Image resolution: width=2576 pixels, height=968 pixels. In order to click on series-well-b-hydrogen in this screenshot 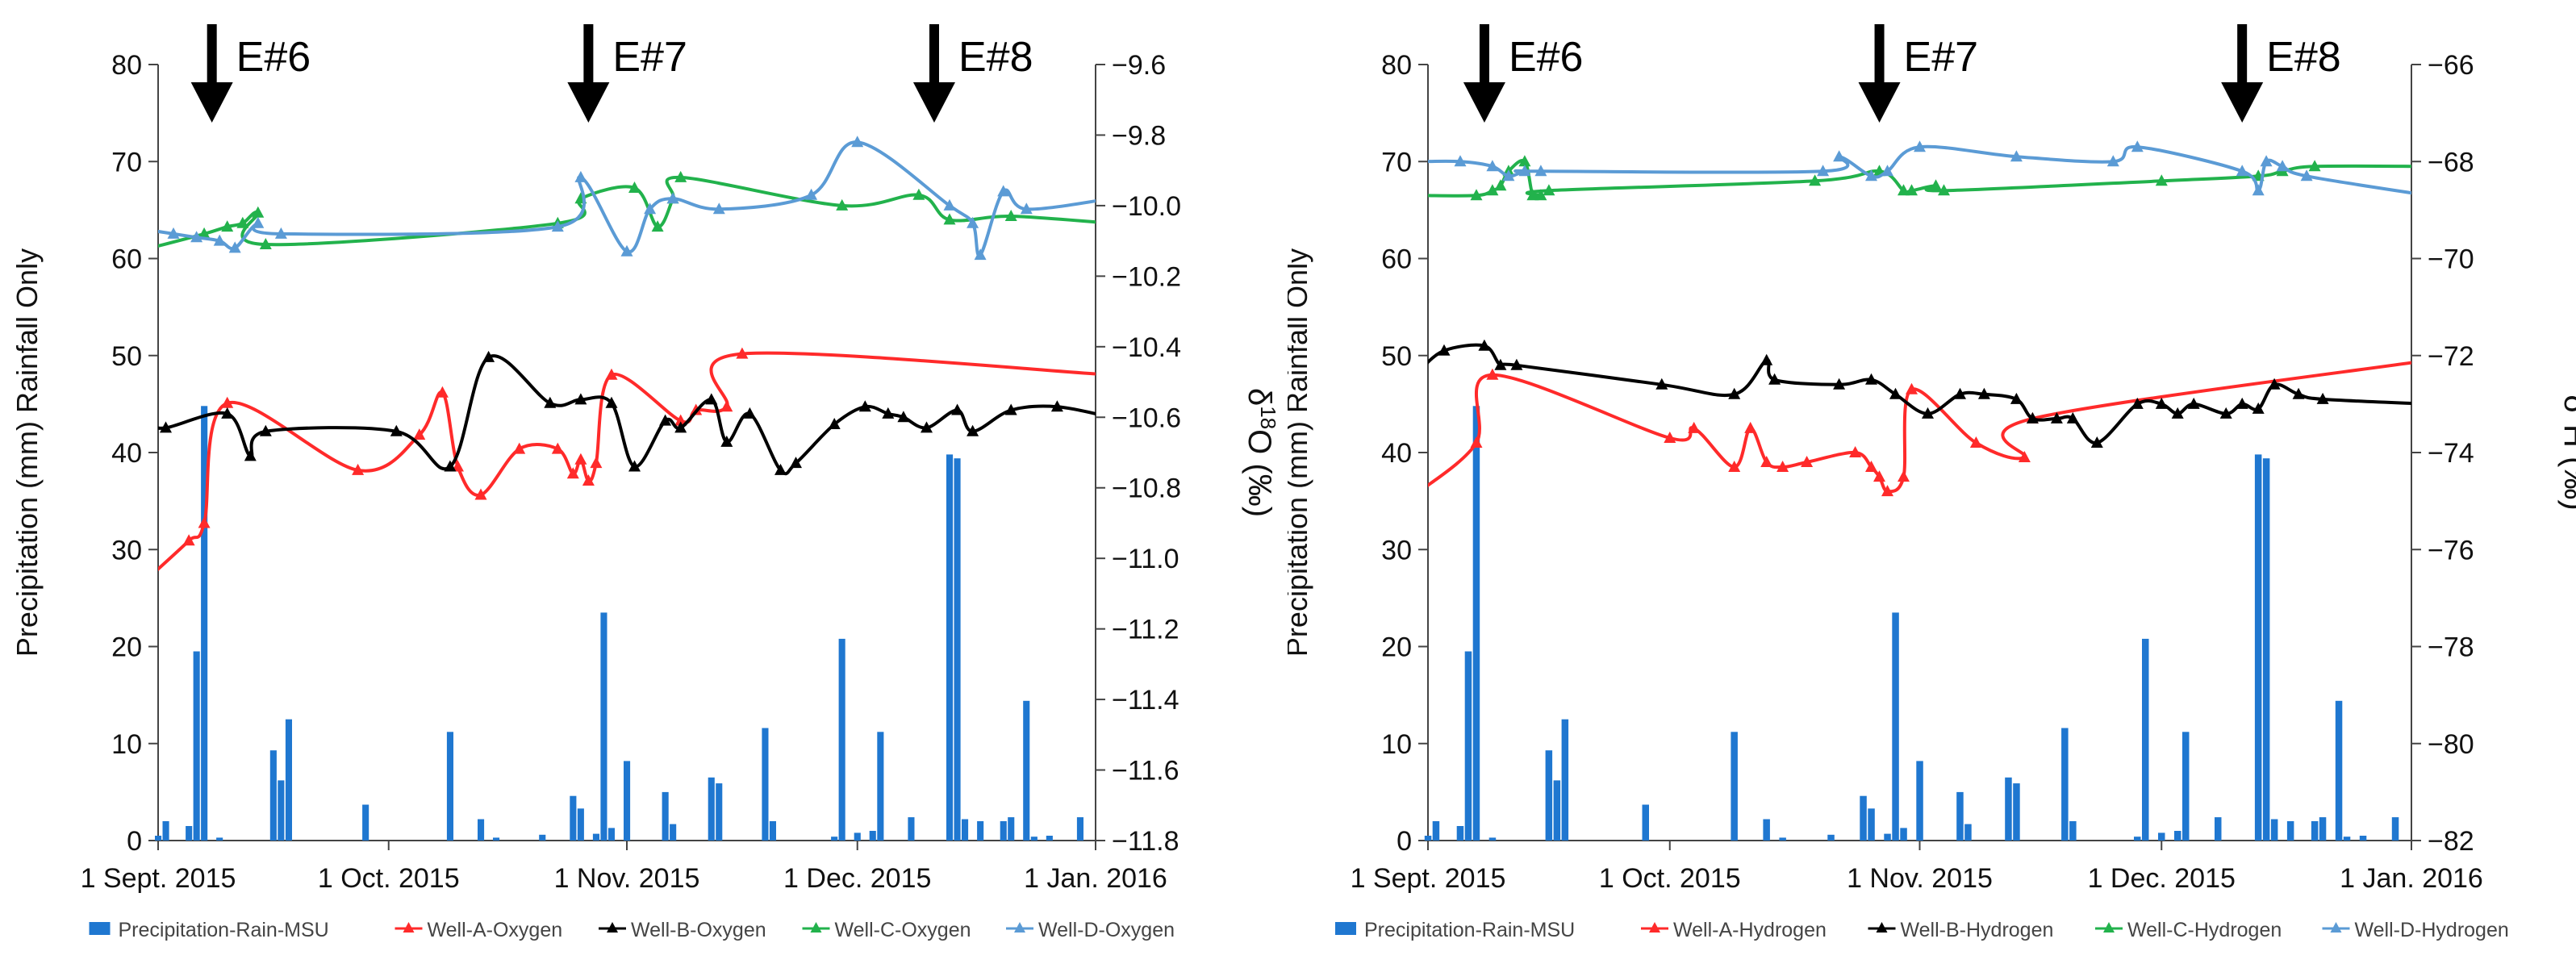, I will do `click(1920, 393)`.